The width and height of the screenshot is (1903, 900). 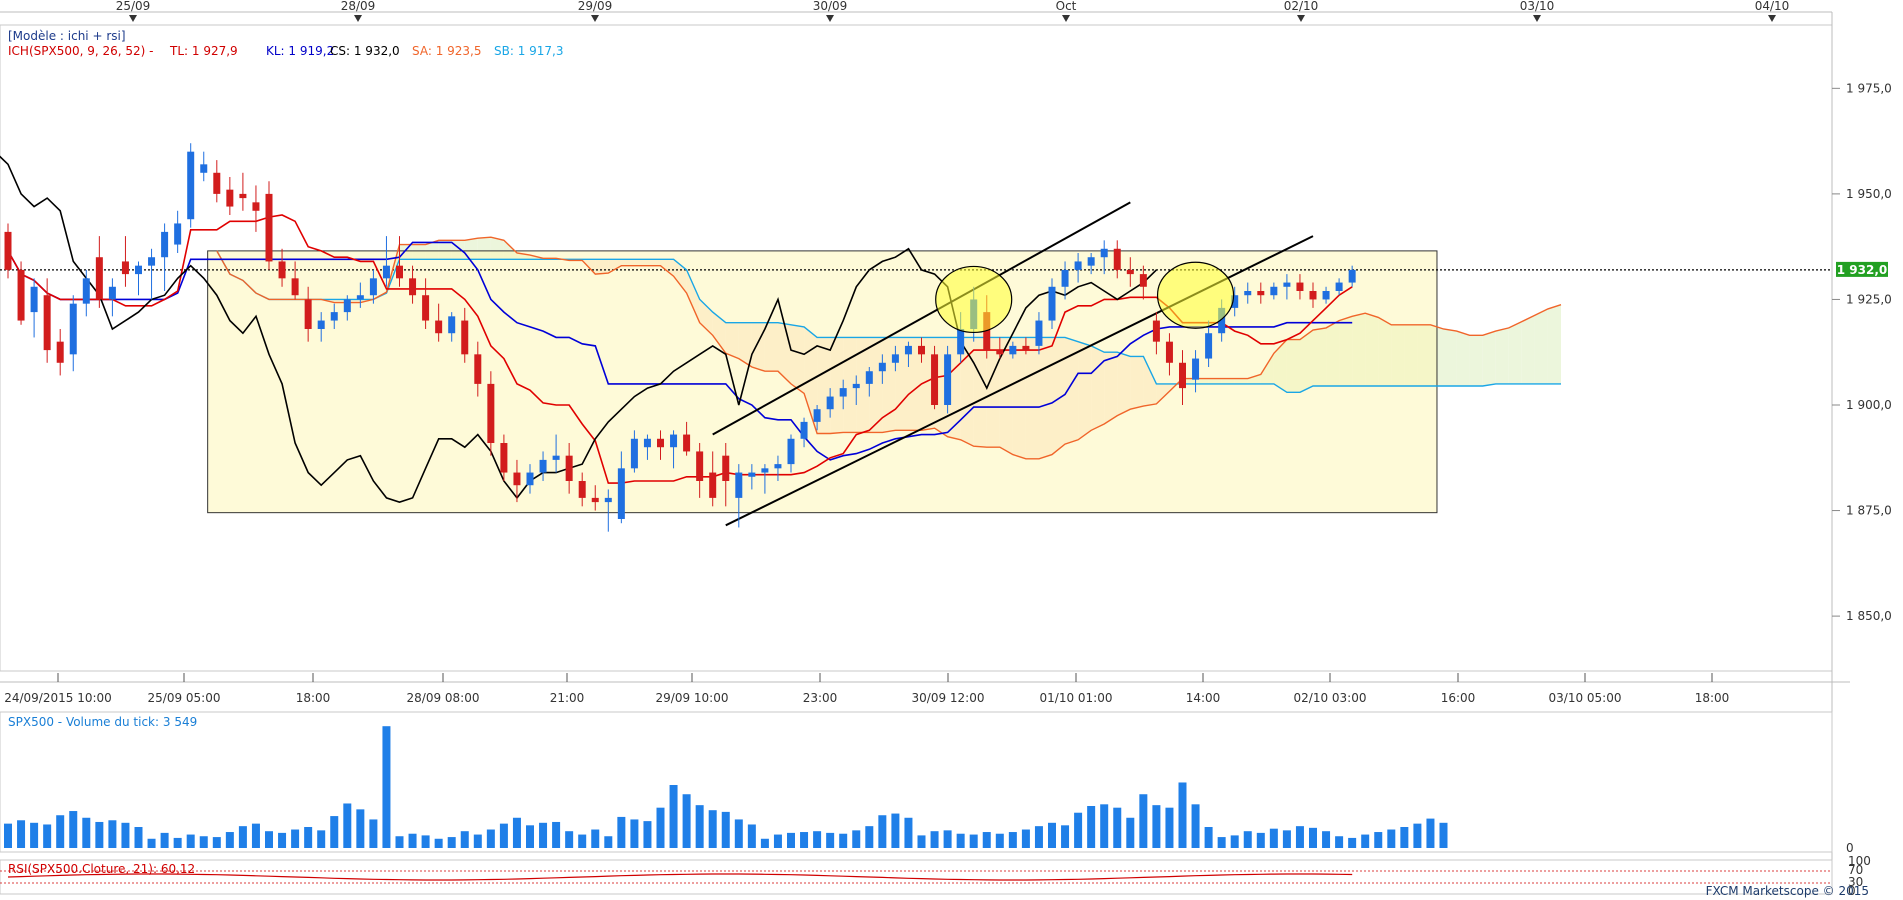 What do you see at coordinates (1787, 891) in the screenshot?
I see `credit-text: FXCM Marketscope © 2015` at bounding box center [1787, 891].